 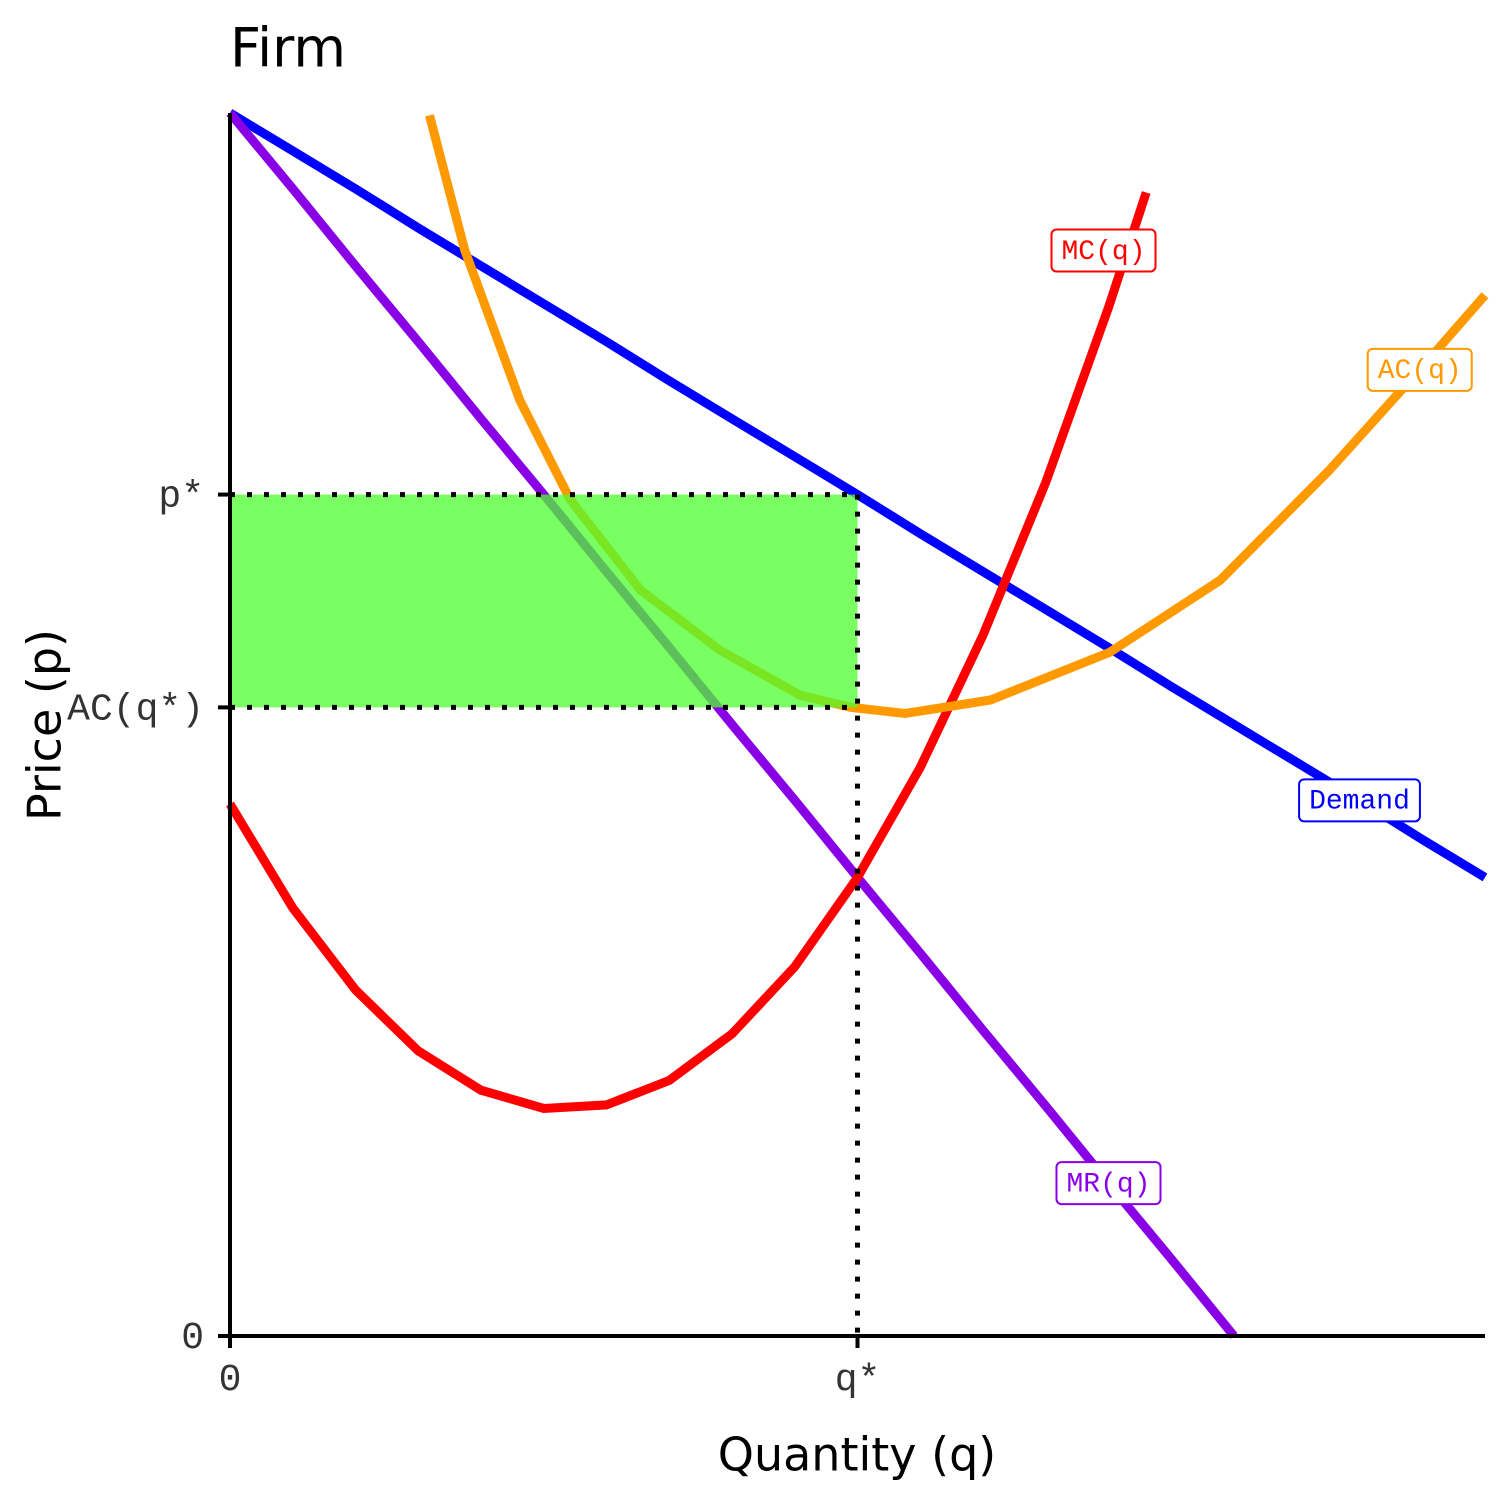 I want to click on y-tick-label: p*, so click(x=181, y=497).